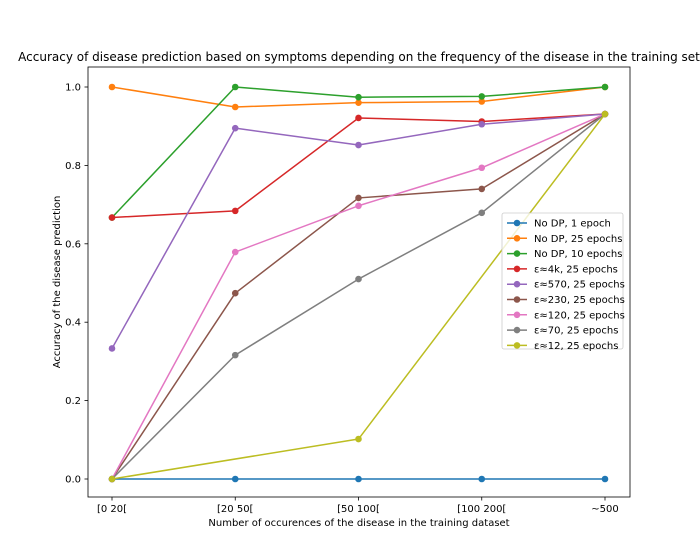 This screenshot has height=560, width=700. I want to click on legend-item: ε≈570, 25 epochs, so click(566, 285).